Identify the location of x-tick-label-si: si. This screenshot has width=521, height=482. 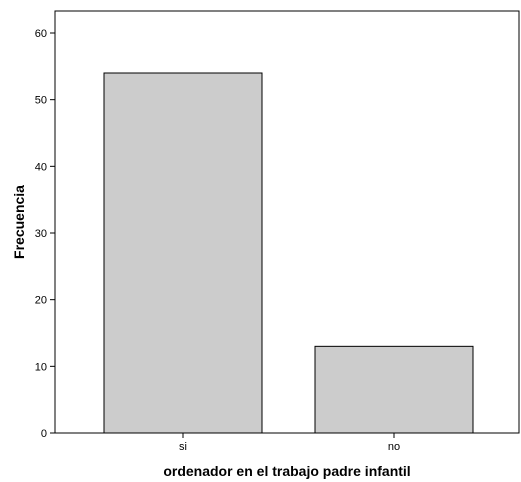
(183, 447).